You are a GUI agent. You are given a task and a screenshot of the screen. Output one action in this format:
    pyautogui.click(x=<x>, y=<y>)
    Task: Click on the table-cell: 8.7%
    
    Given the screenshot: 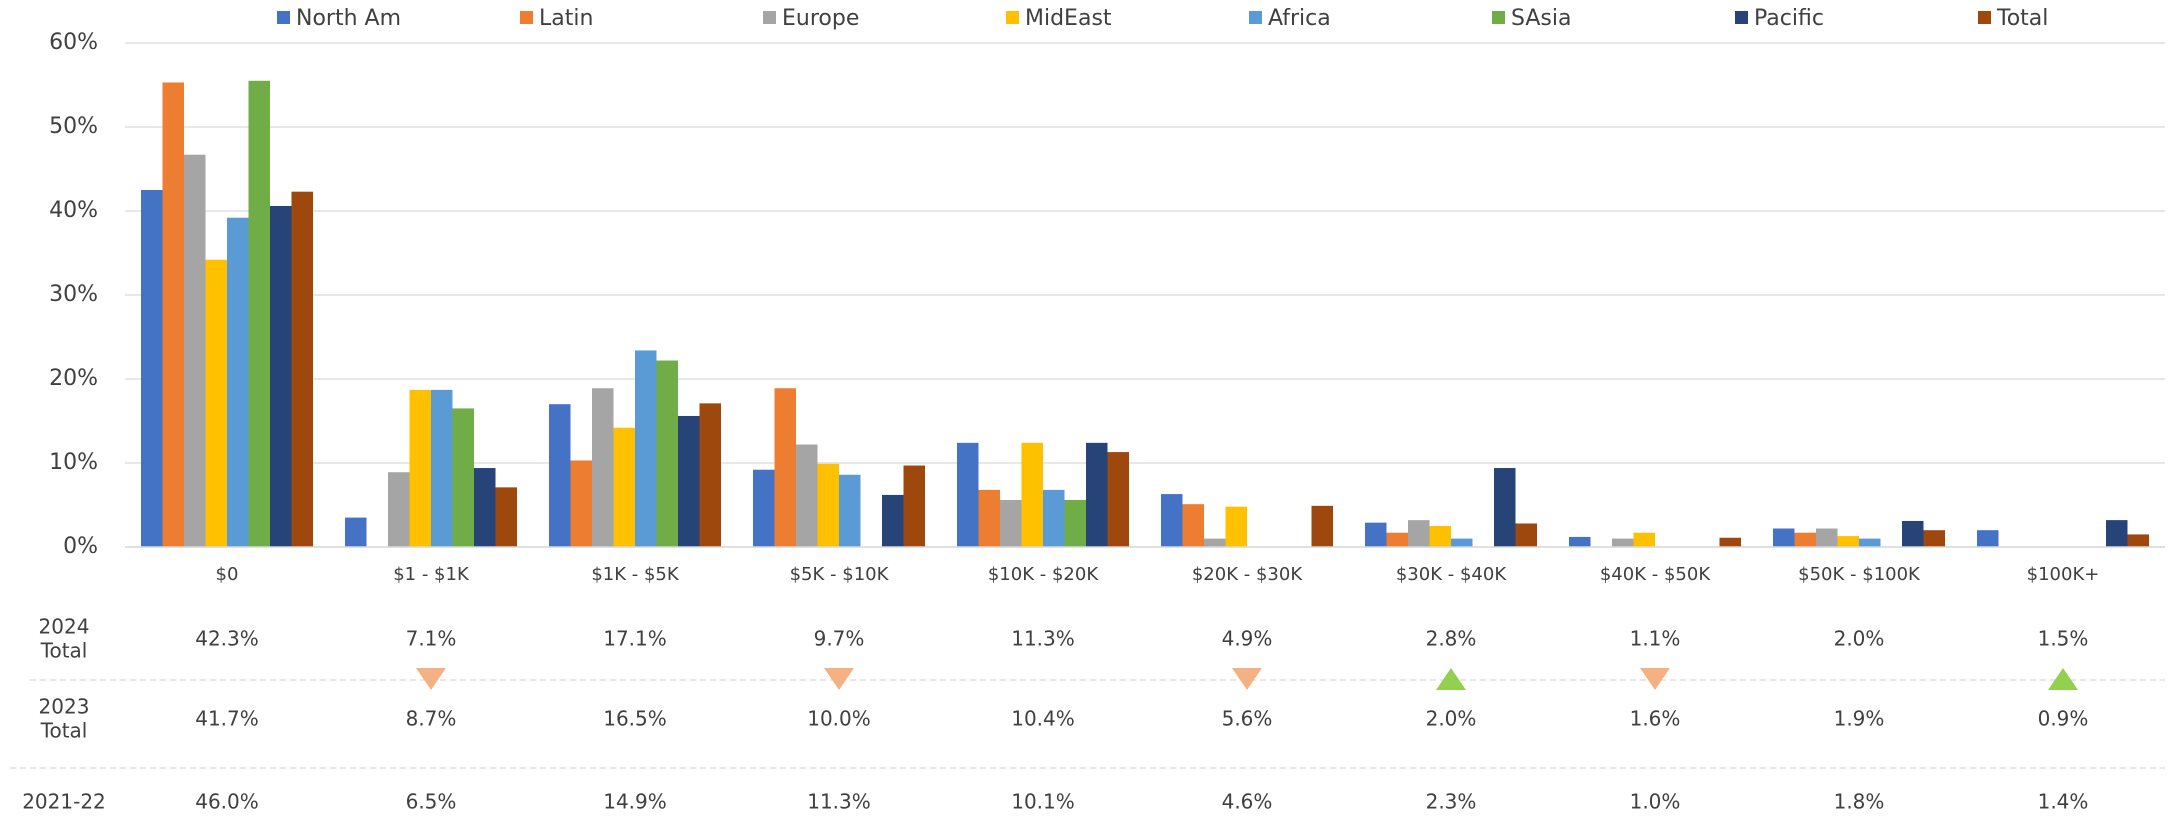 What is the action you would take?
    pyautogui.click(x=431, y=719)
    